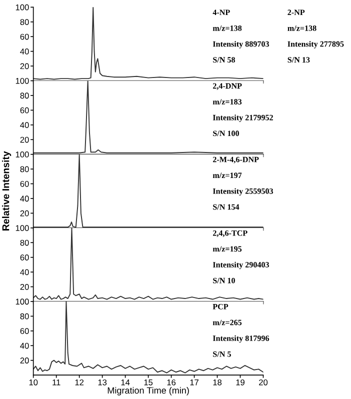 This screenshot has width=351, height=399. I want to click on x-tick-label: 15, so click(148, 383).